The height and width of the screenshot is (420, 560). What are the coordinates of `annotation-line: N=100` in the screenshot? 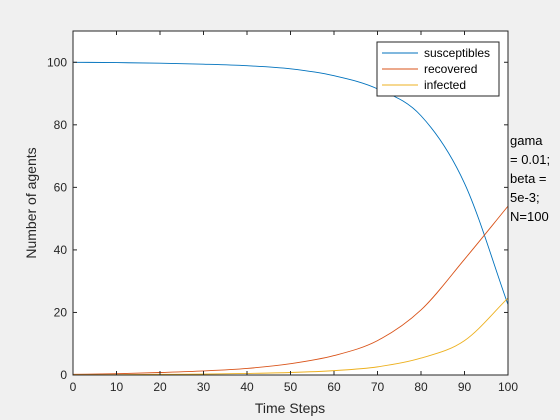 It's located at (534, 216).